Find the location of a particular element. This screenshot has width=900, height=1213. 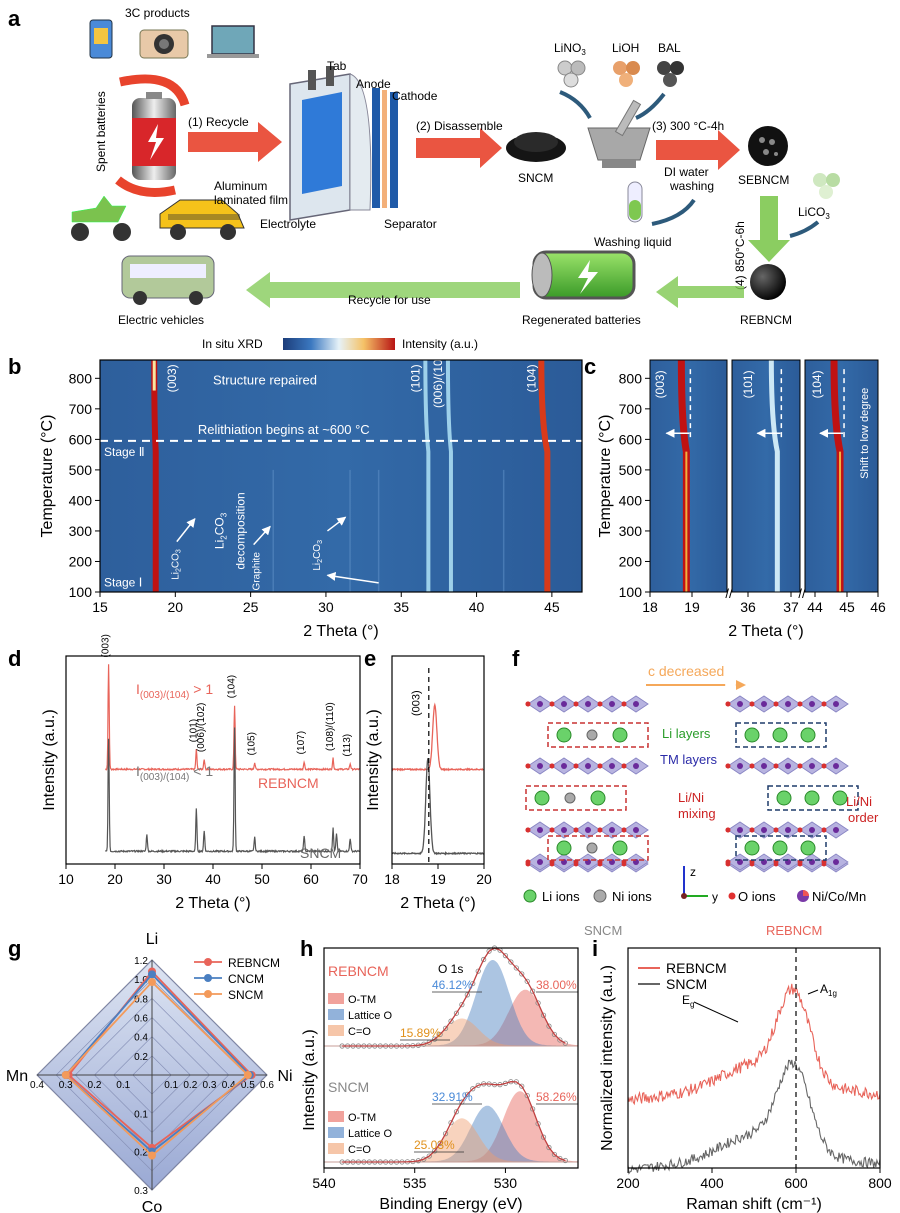

bal-spheres-icon is located at coordinates (670, 74).